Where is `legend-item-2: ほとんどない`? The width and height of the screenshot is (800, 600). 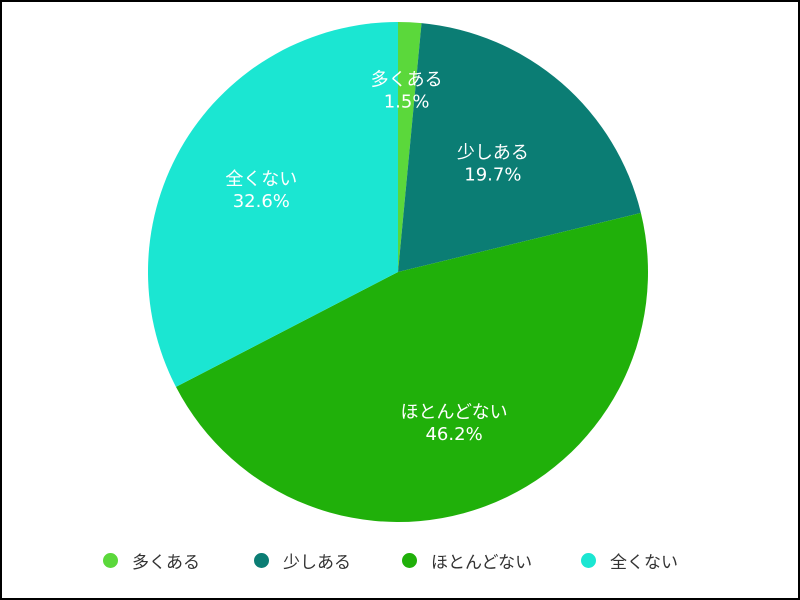
legend-item-2: ほとんどない is located at coordinates (467, 560).